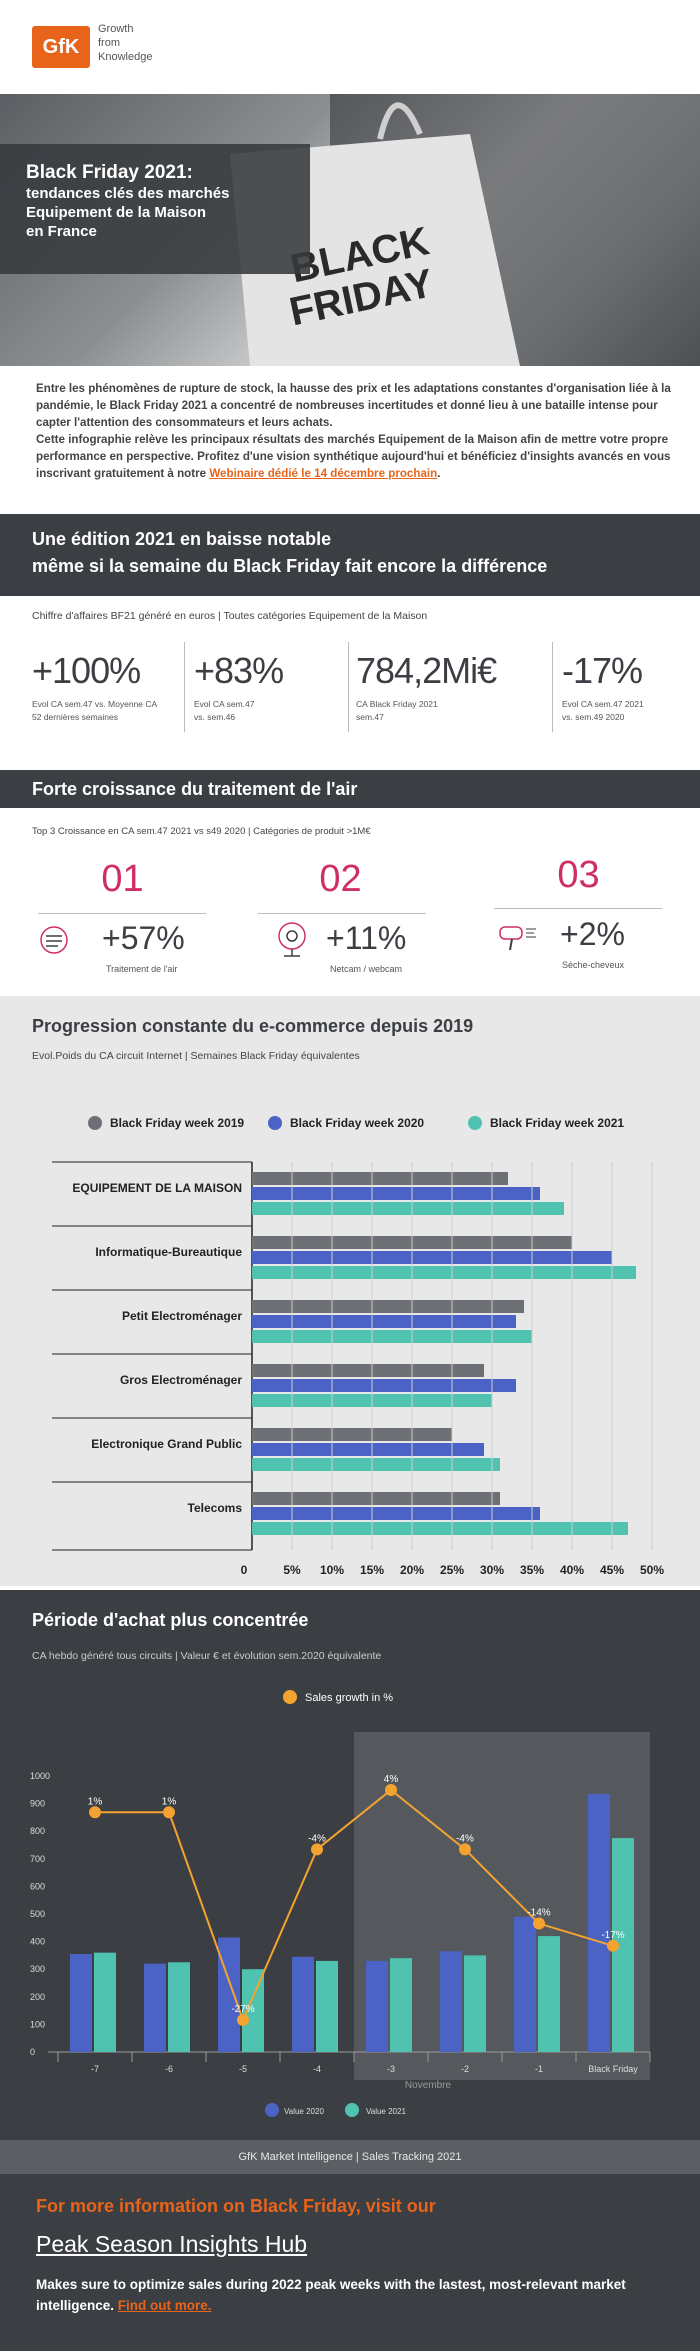  I want to click on line-data-label: -14%, so click(538, 1913).